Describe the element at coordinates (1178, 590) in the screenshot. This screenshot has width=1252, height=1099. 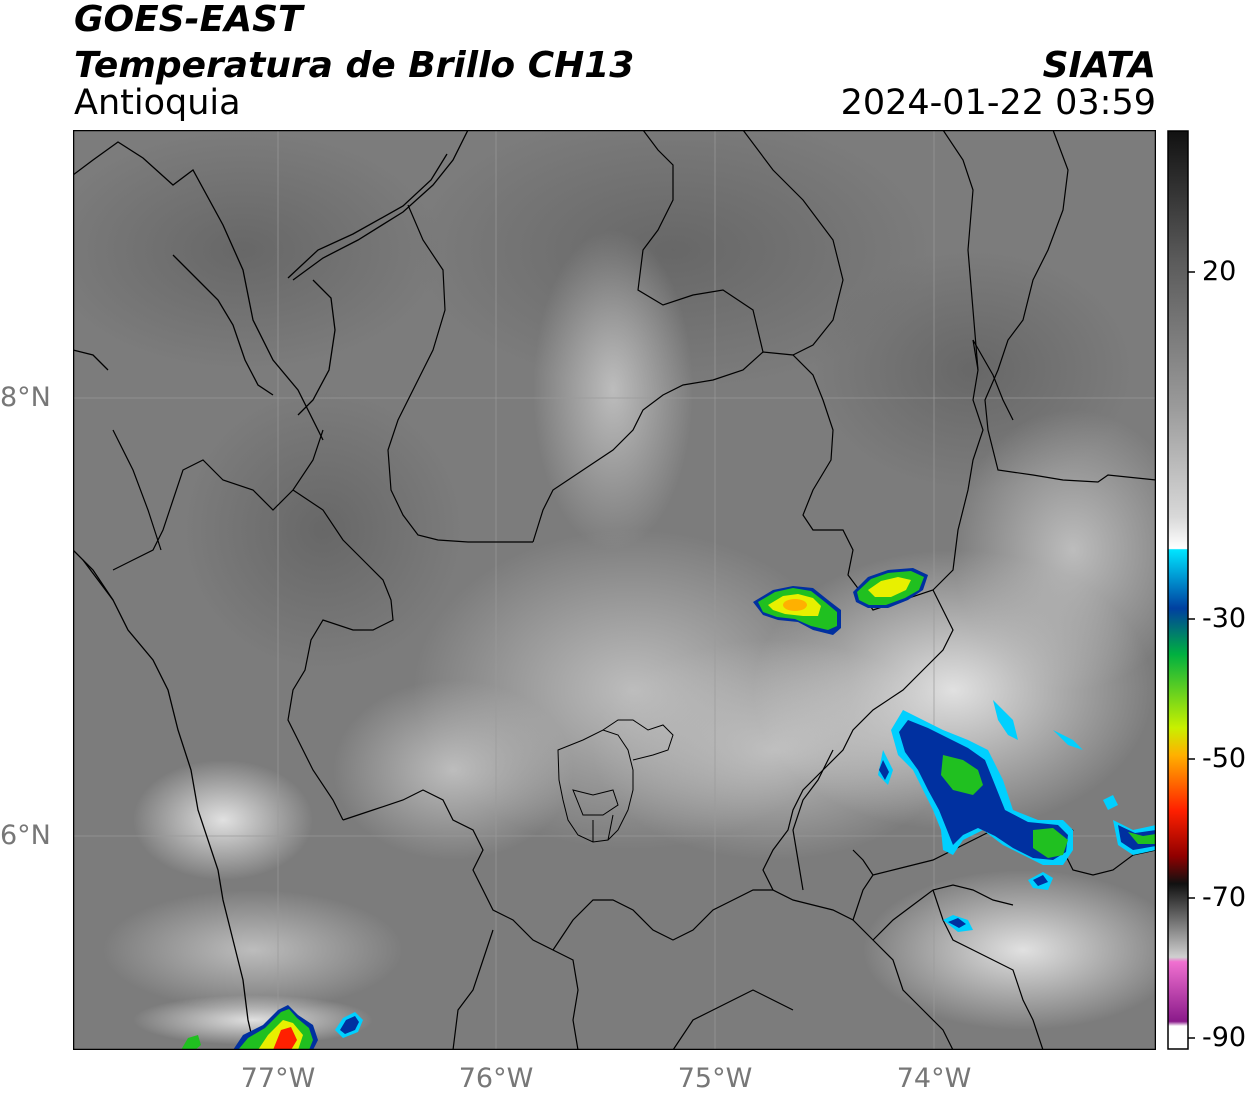
I see `colorbar-gradient` at that location.